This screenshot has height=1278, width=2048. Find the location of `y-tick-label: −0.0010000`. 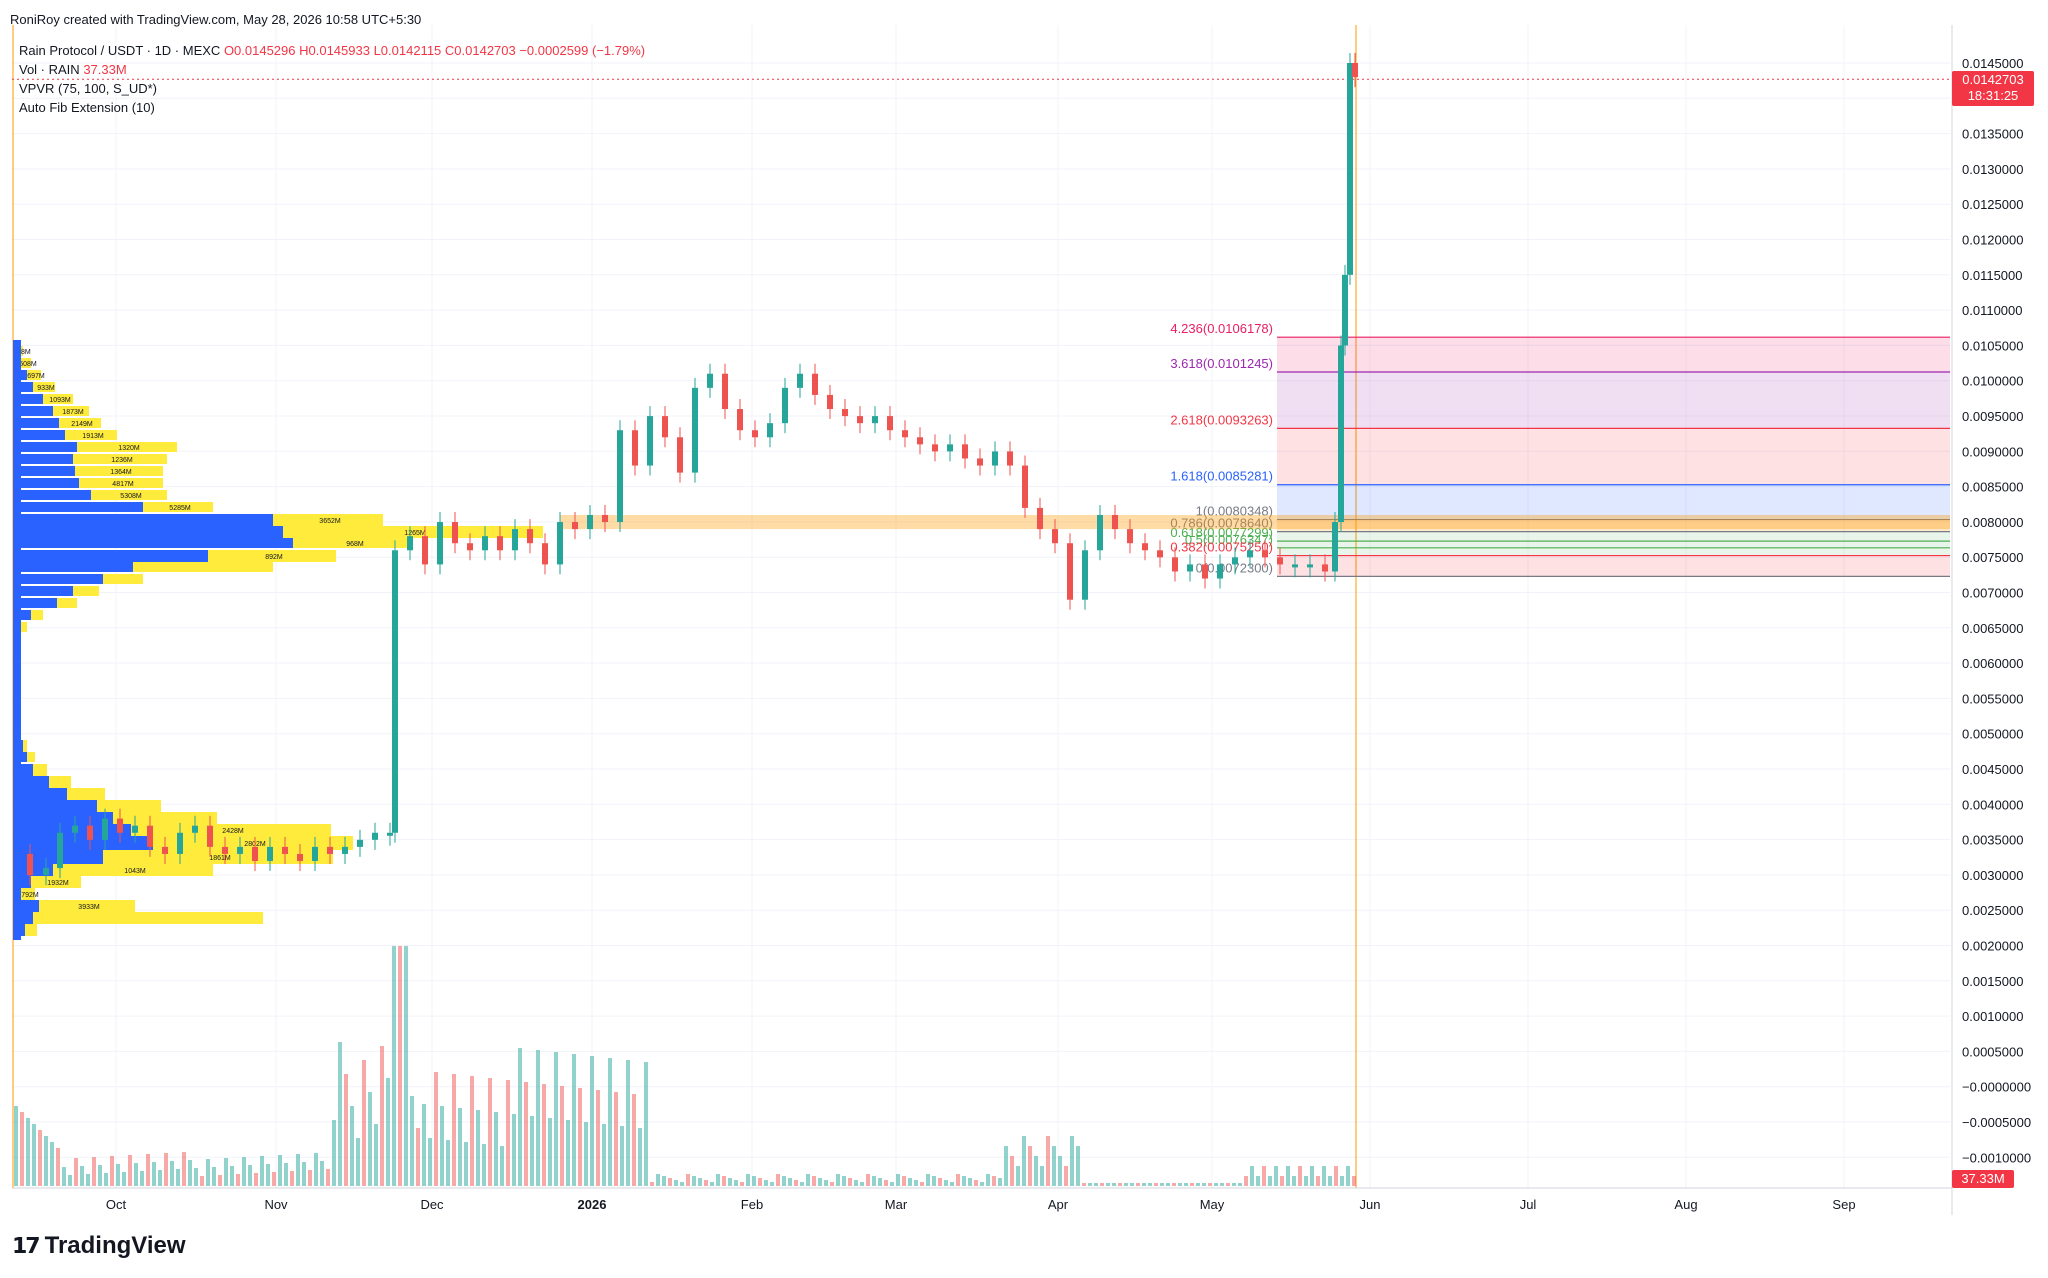

y-tick-label: −0.0010000 is located at coordinates (1996, 1157).